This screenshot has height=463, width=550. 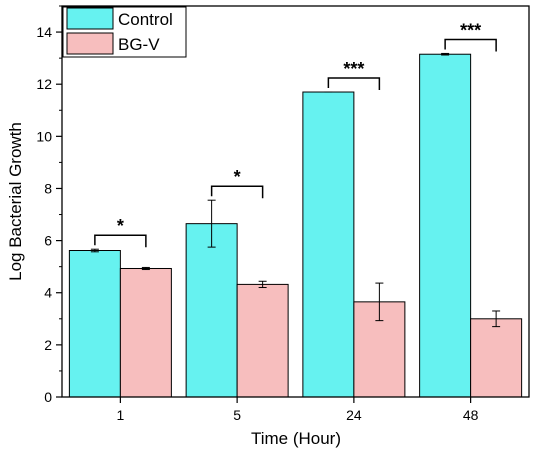 What do you see at coordinates (471, 415) in the screenshot?
I see `x-tick-label-48: 48` at bounding box center [471, 415].